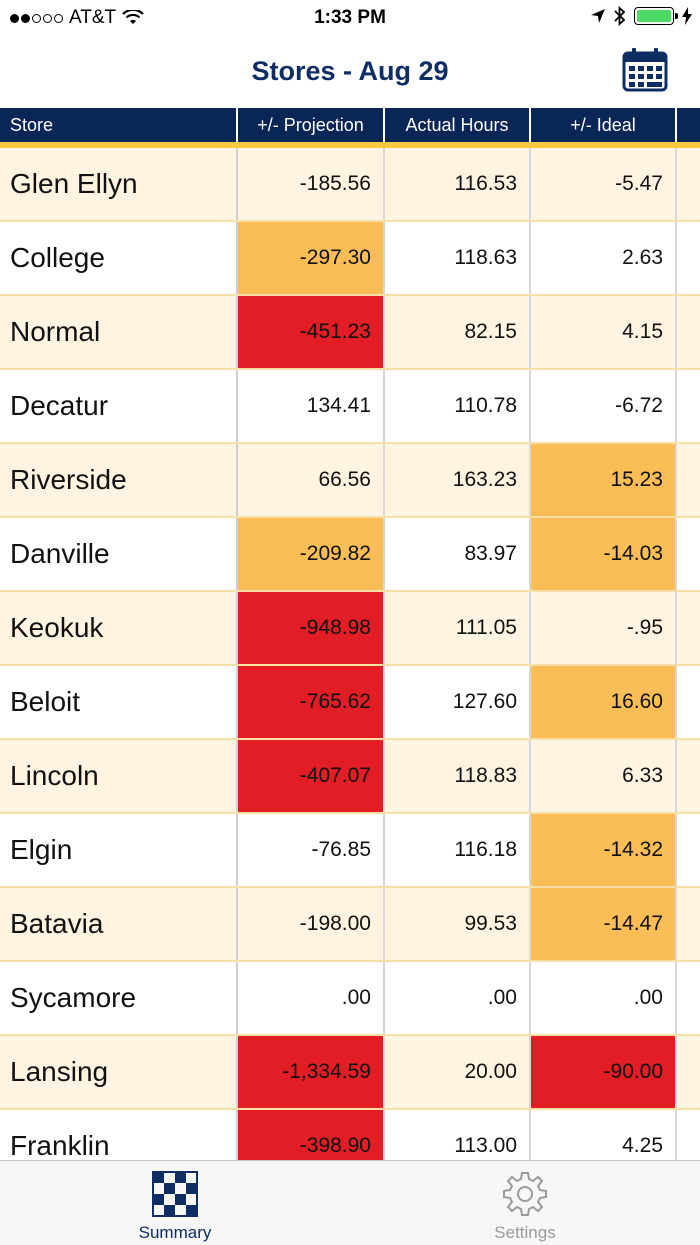 Image resolution: width=700 pixels, height=1245 pixels. What do you see at coordinates (119, 702) in the screenshot?
I see `store-name-cell: Beloit` at bounding box center [119, 702].